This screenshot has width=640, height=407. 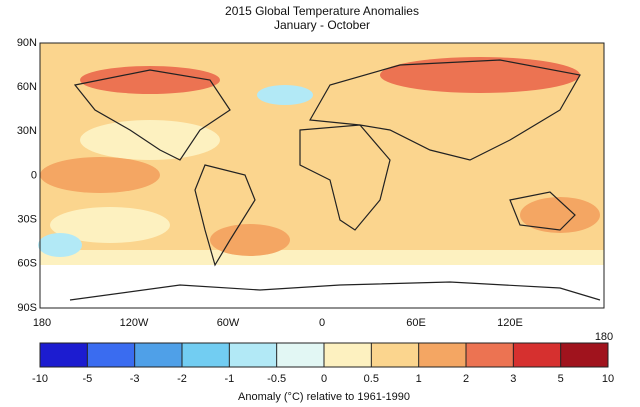 What do you see at coordinates (466, 379) in the screenshot?
I see `colorbar-tick-label: 2` at bounding box center [466, 379].